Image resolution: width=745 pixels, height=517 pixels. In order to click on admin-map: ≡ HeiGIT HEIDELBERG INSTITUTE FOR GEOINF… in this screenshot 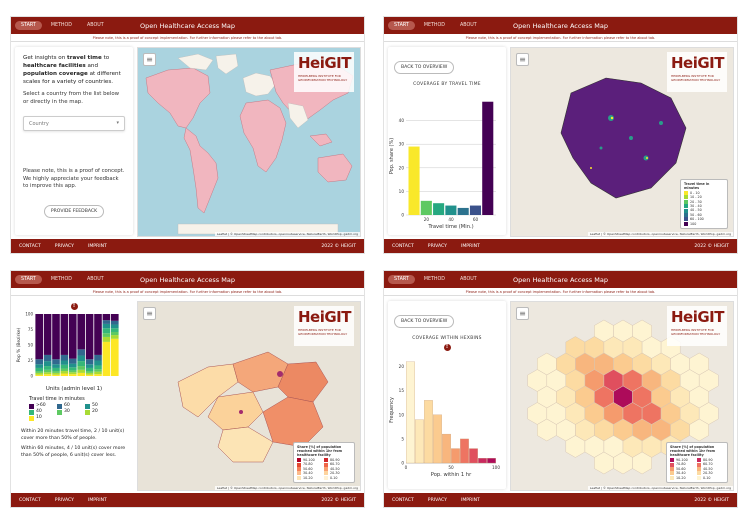, I will do `click(249, 396)`.